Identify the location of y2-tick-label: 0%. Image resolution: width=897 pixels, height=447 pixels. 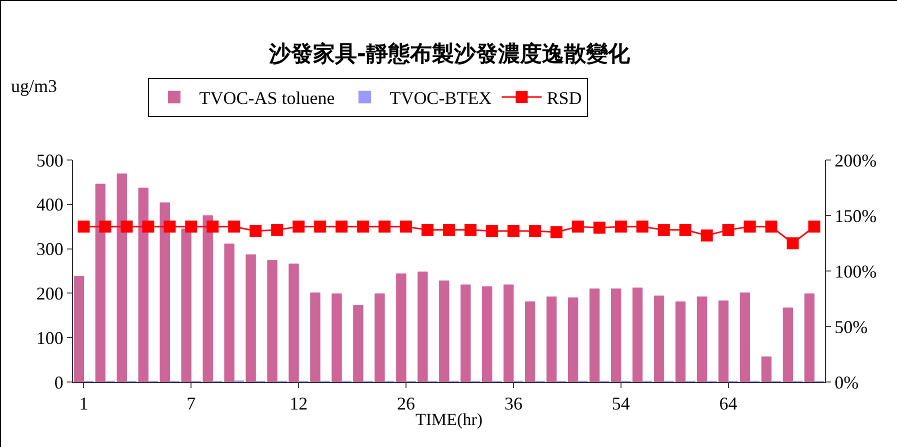
(846, 382).